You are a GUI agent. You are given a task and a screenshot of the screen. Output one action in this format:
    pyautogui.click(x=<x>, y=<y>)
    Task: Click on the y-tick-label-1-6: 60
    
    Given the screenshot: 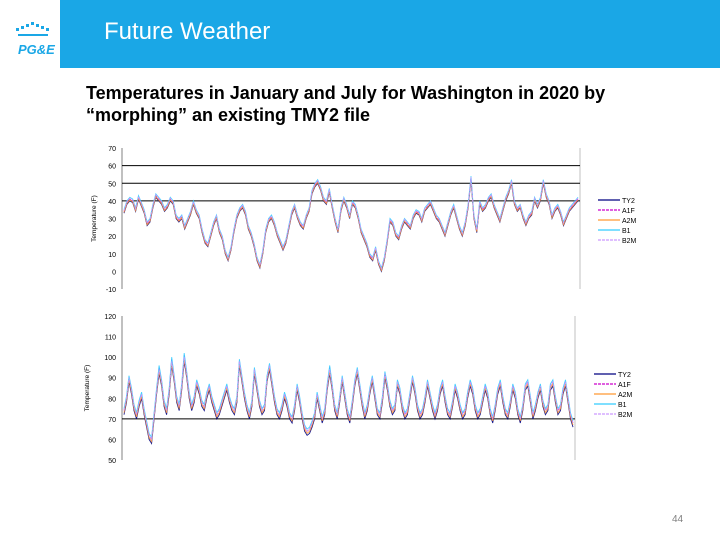 What is the action you would take?
    pyautogui.click(x=112, y=440)
    